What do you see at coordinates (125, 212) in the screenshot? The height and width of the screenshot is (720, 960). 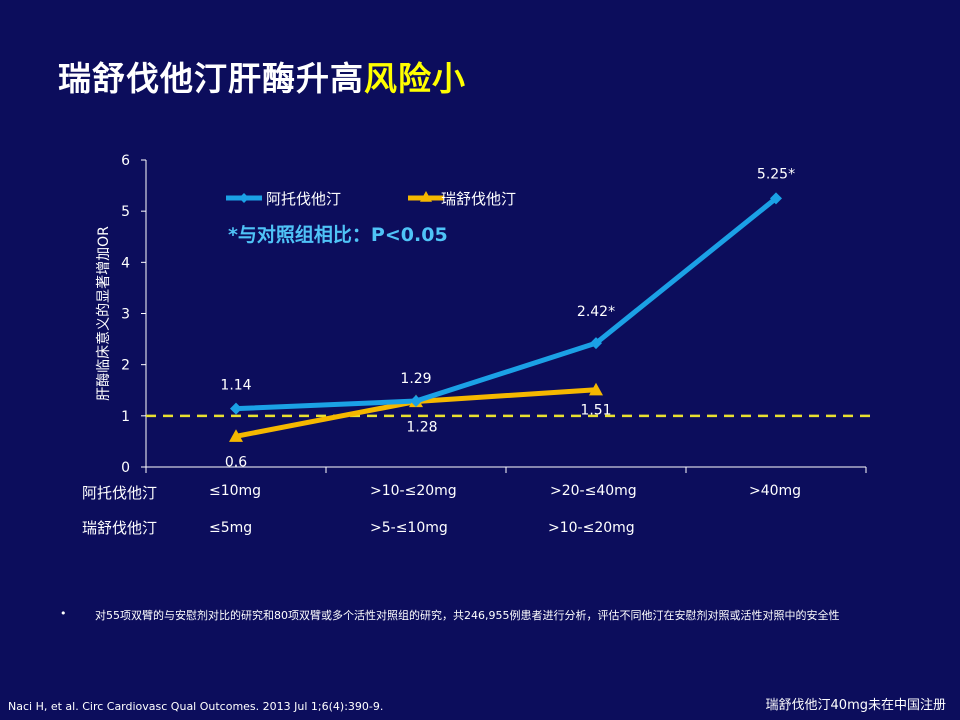 I see `y-tick-label: 5` at bounding box center [125, 212].